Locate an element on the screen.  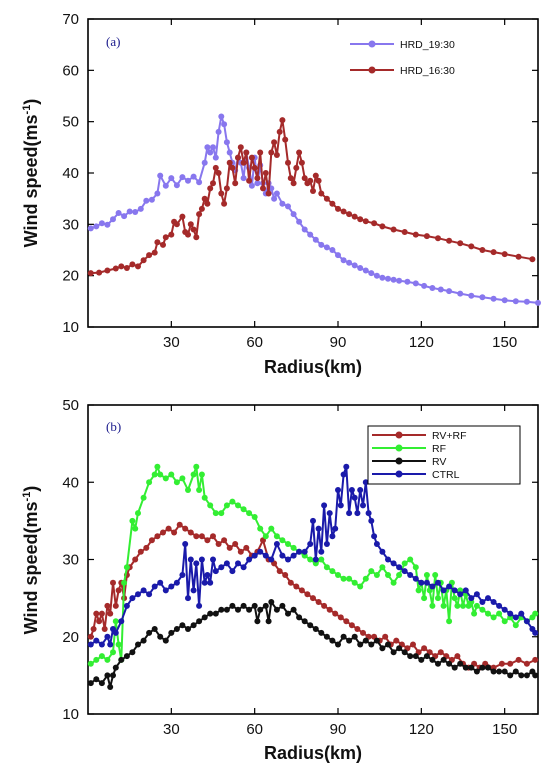
panel-a-y-tick-label: 20 is located at coordinates (70, 276).